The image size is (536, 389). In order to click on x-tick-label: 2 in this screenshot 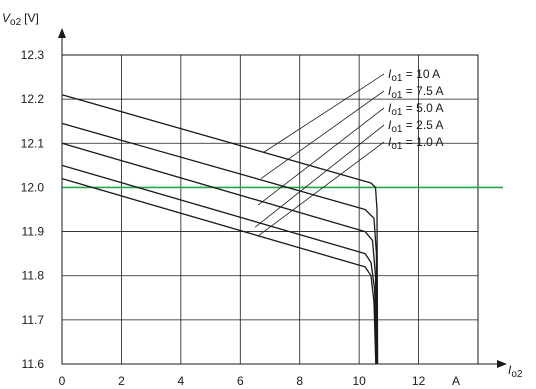, I will do `click(121, 381)`.